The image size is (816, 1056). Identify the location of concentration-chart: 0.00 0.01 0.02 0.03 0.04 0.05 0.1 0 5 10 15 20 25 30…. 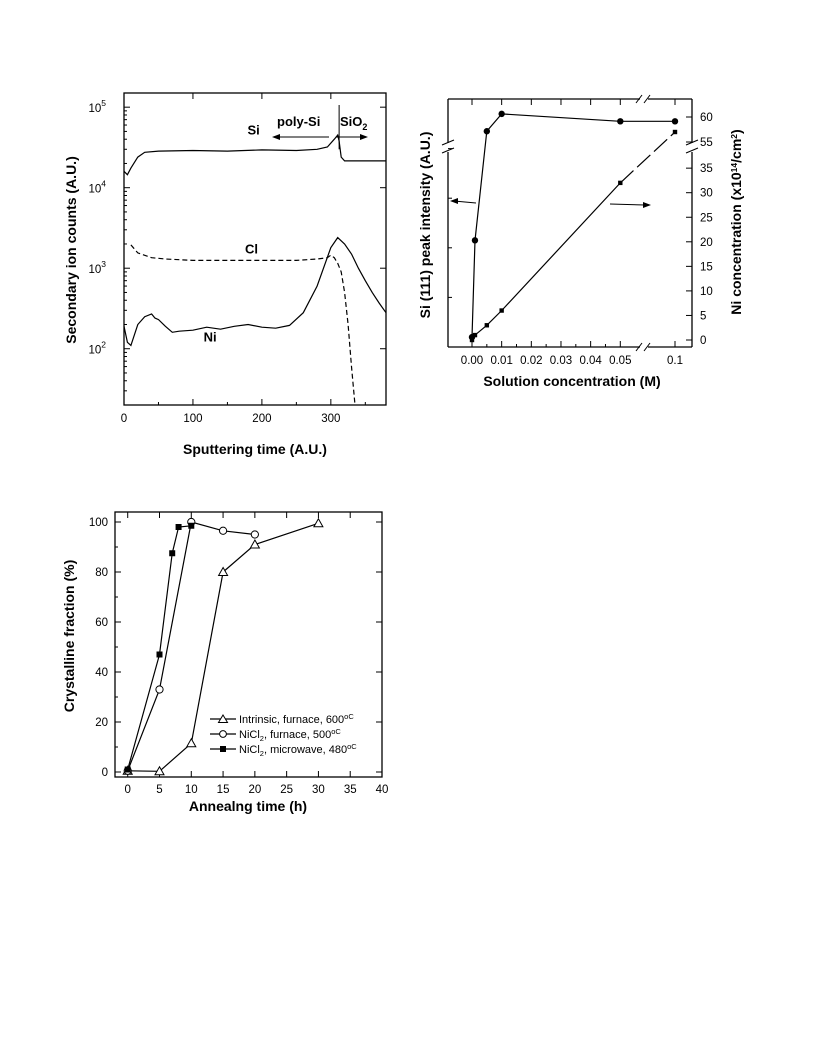
(580, 241).